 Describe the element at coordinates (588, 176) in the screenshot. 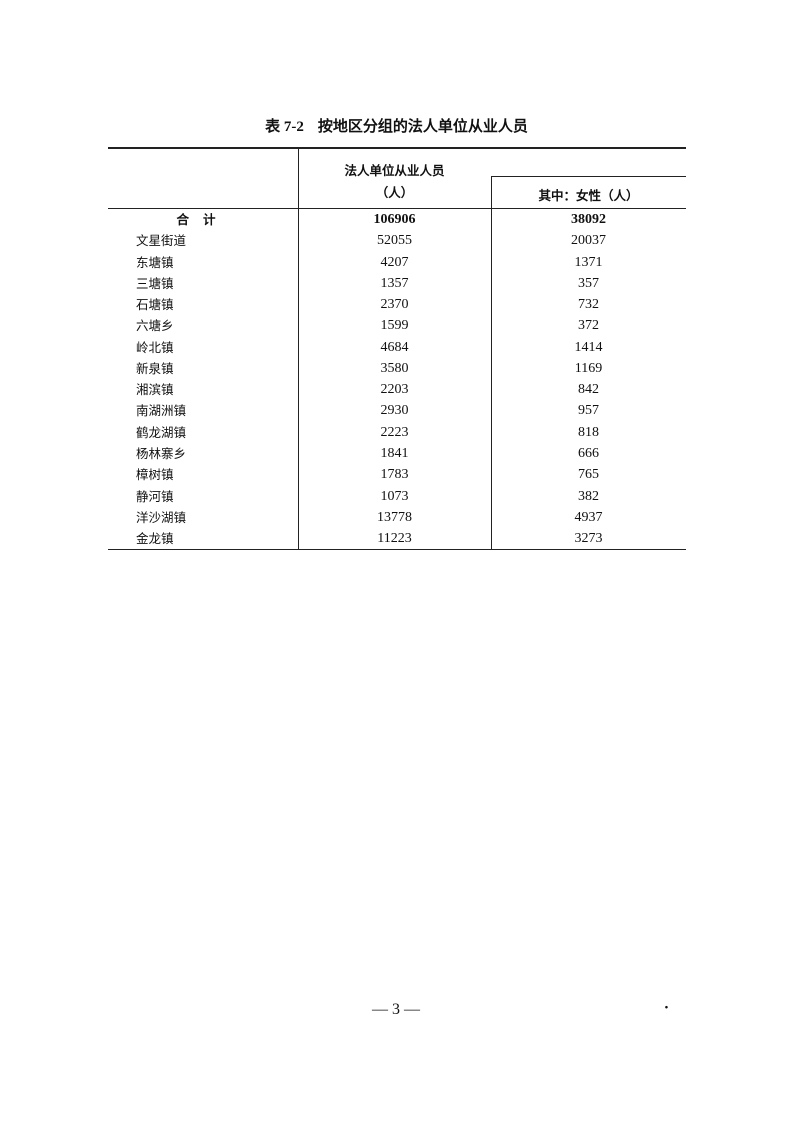

I see `sub-header-rule` at that location.